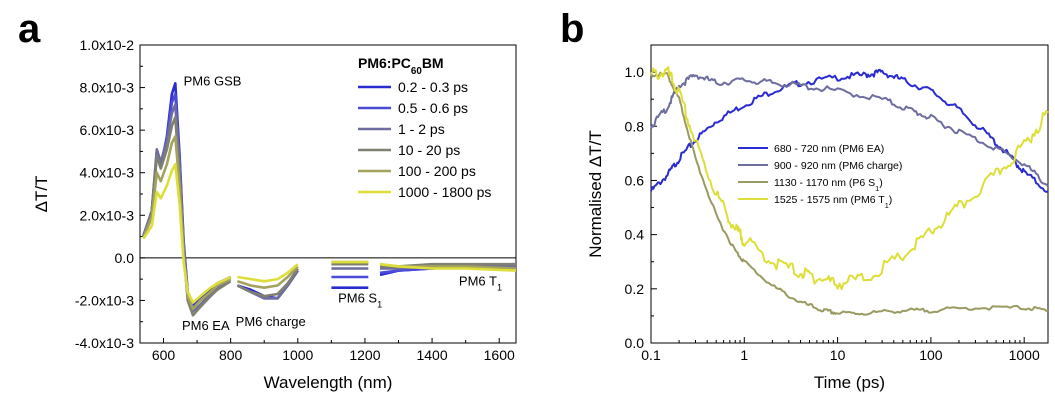 This screenshot has width=1055, height=410. I want to click on y-tick-label: 2.0x10-3, so click(107, 215).